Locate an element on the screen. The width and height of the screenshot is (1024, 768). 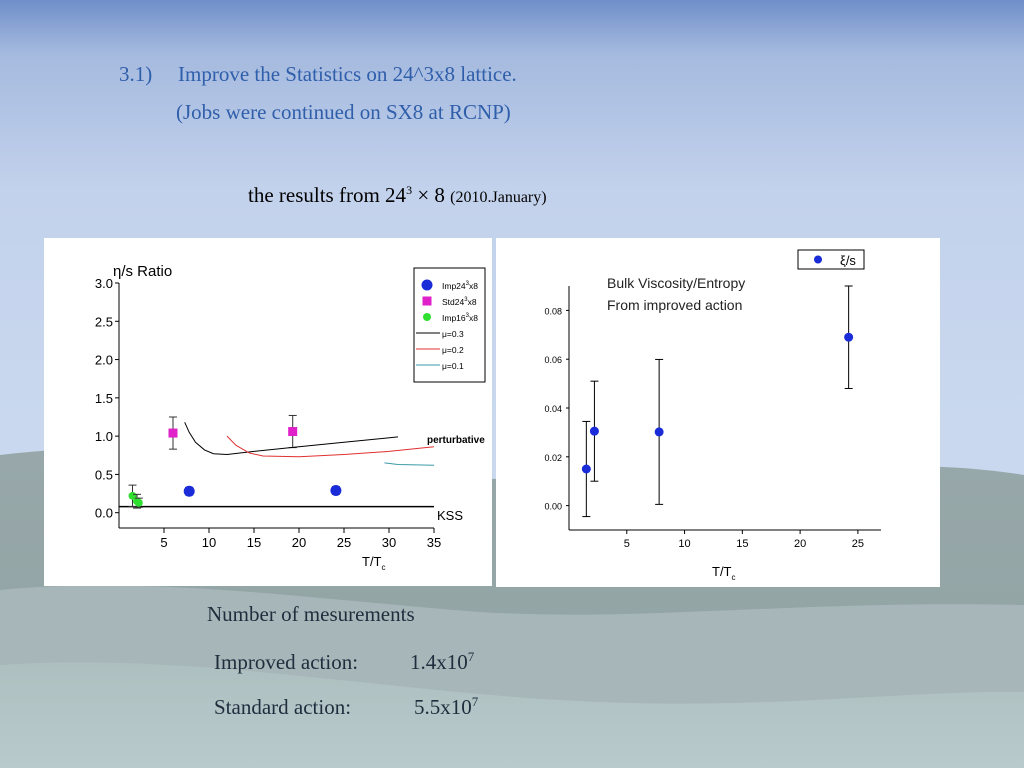
y-tick-label: 3.0 is located at coordinates (104, 283).